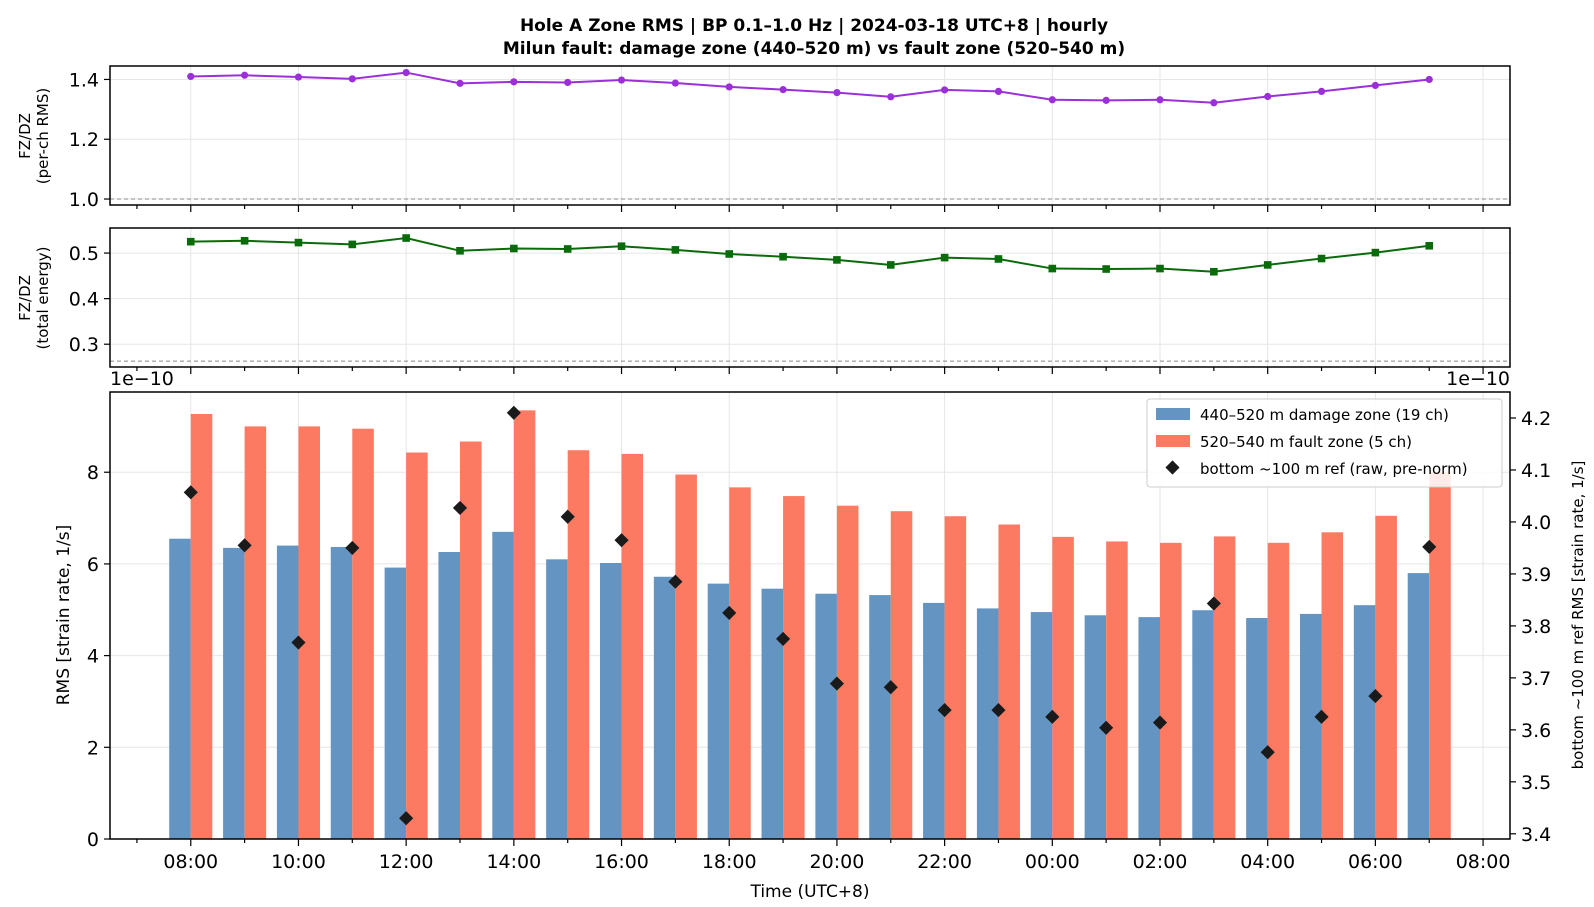 This screenshot has height=907, width=1594. Describe the element at coordinates (944, 862) in the screenshot. I see `x-tick-label: 22:00` at that location.